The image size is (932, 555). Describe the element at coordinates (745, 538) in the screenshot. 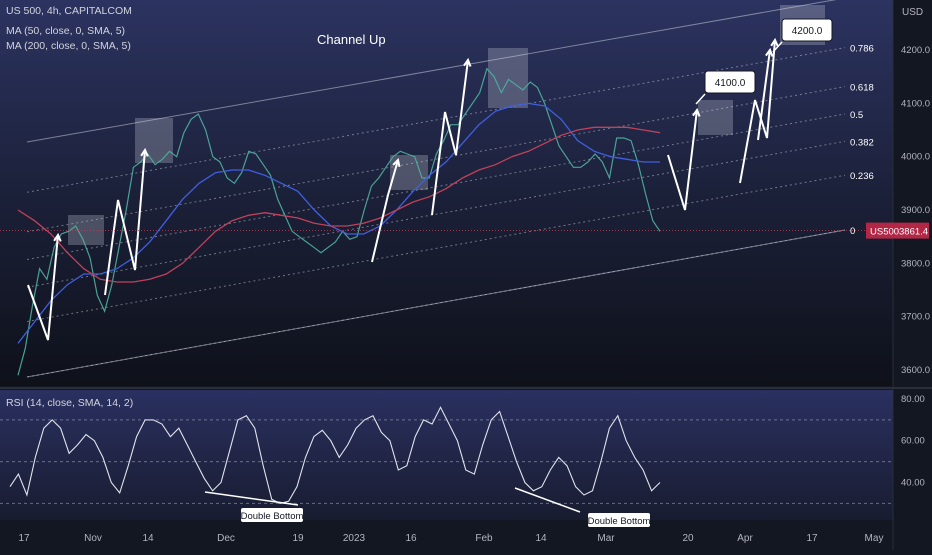

I see `time-tick-11: Apr` at that location.